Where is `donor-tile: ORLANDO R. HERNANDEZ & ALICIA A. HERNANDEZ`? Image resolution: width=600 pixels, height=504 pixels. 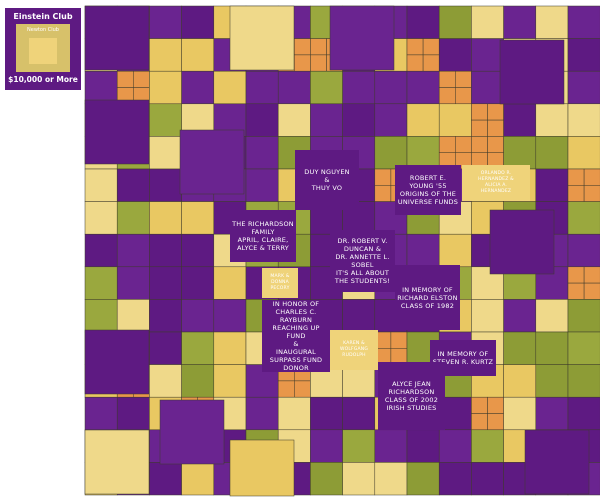
donor-tile: ORLANDO R. HERNANDEZ & ALICIA A. HERNANDEZ is located at coordinates (496, 183).